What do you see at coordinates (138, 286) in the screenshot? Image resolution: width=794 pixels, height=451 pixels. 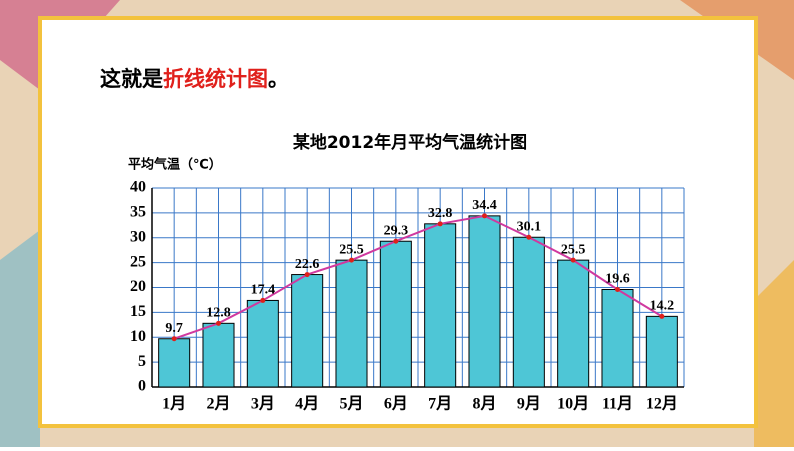 I see `y-tick-label: 20` at bounding box center [138, 286].